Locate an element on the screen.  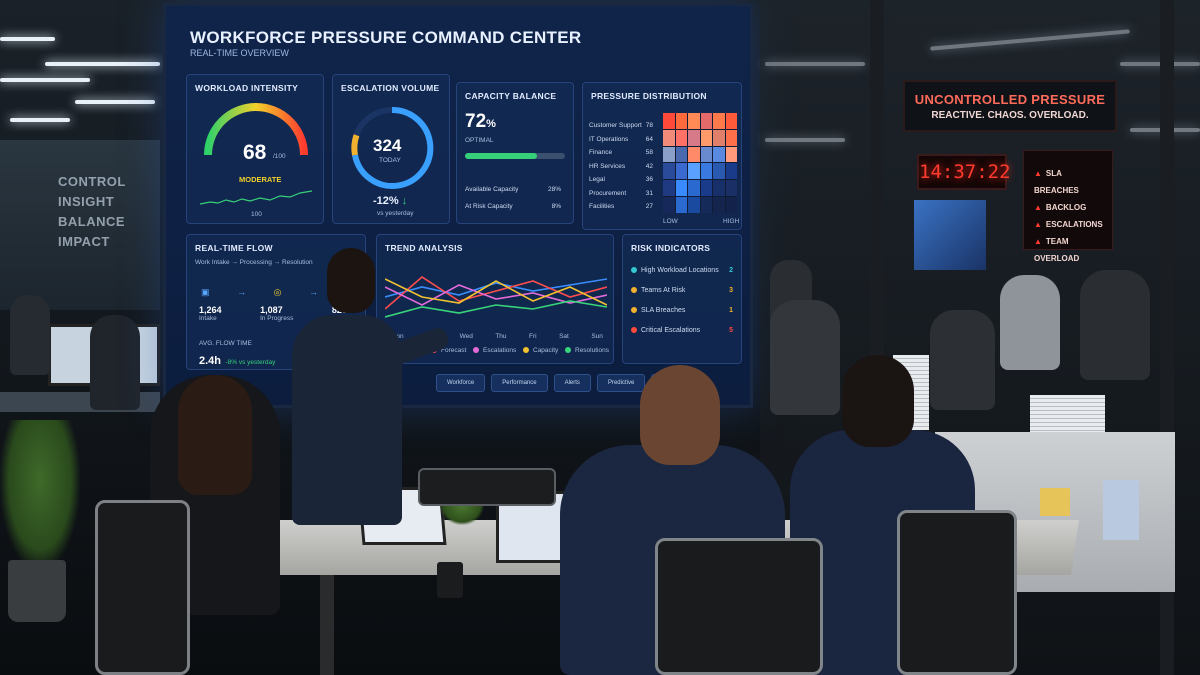
trend-day-label: Sat is located at coordinates (564, 336).